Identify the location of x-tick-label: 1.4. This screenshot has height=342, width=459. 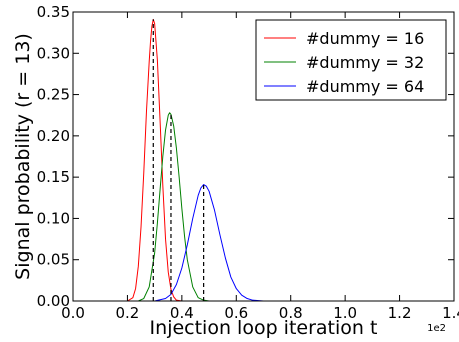
(450, 313).